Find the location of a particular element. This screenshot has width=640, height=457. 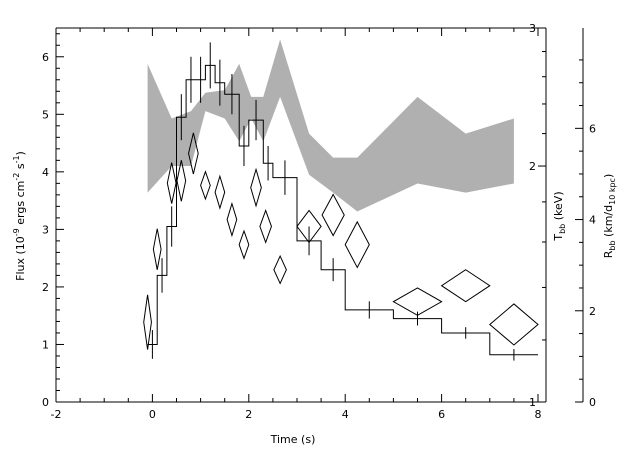

left-tick-label: 3 is located at coordinates (45, 229).